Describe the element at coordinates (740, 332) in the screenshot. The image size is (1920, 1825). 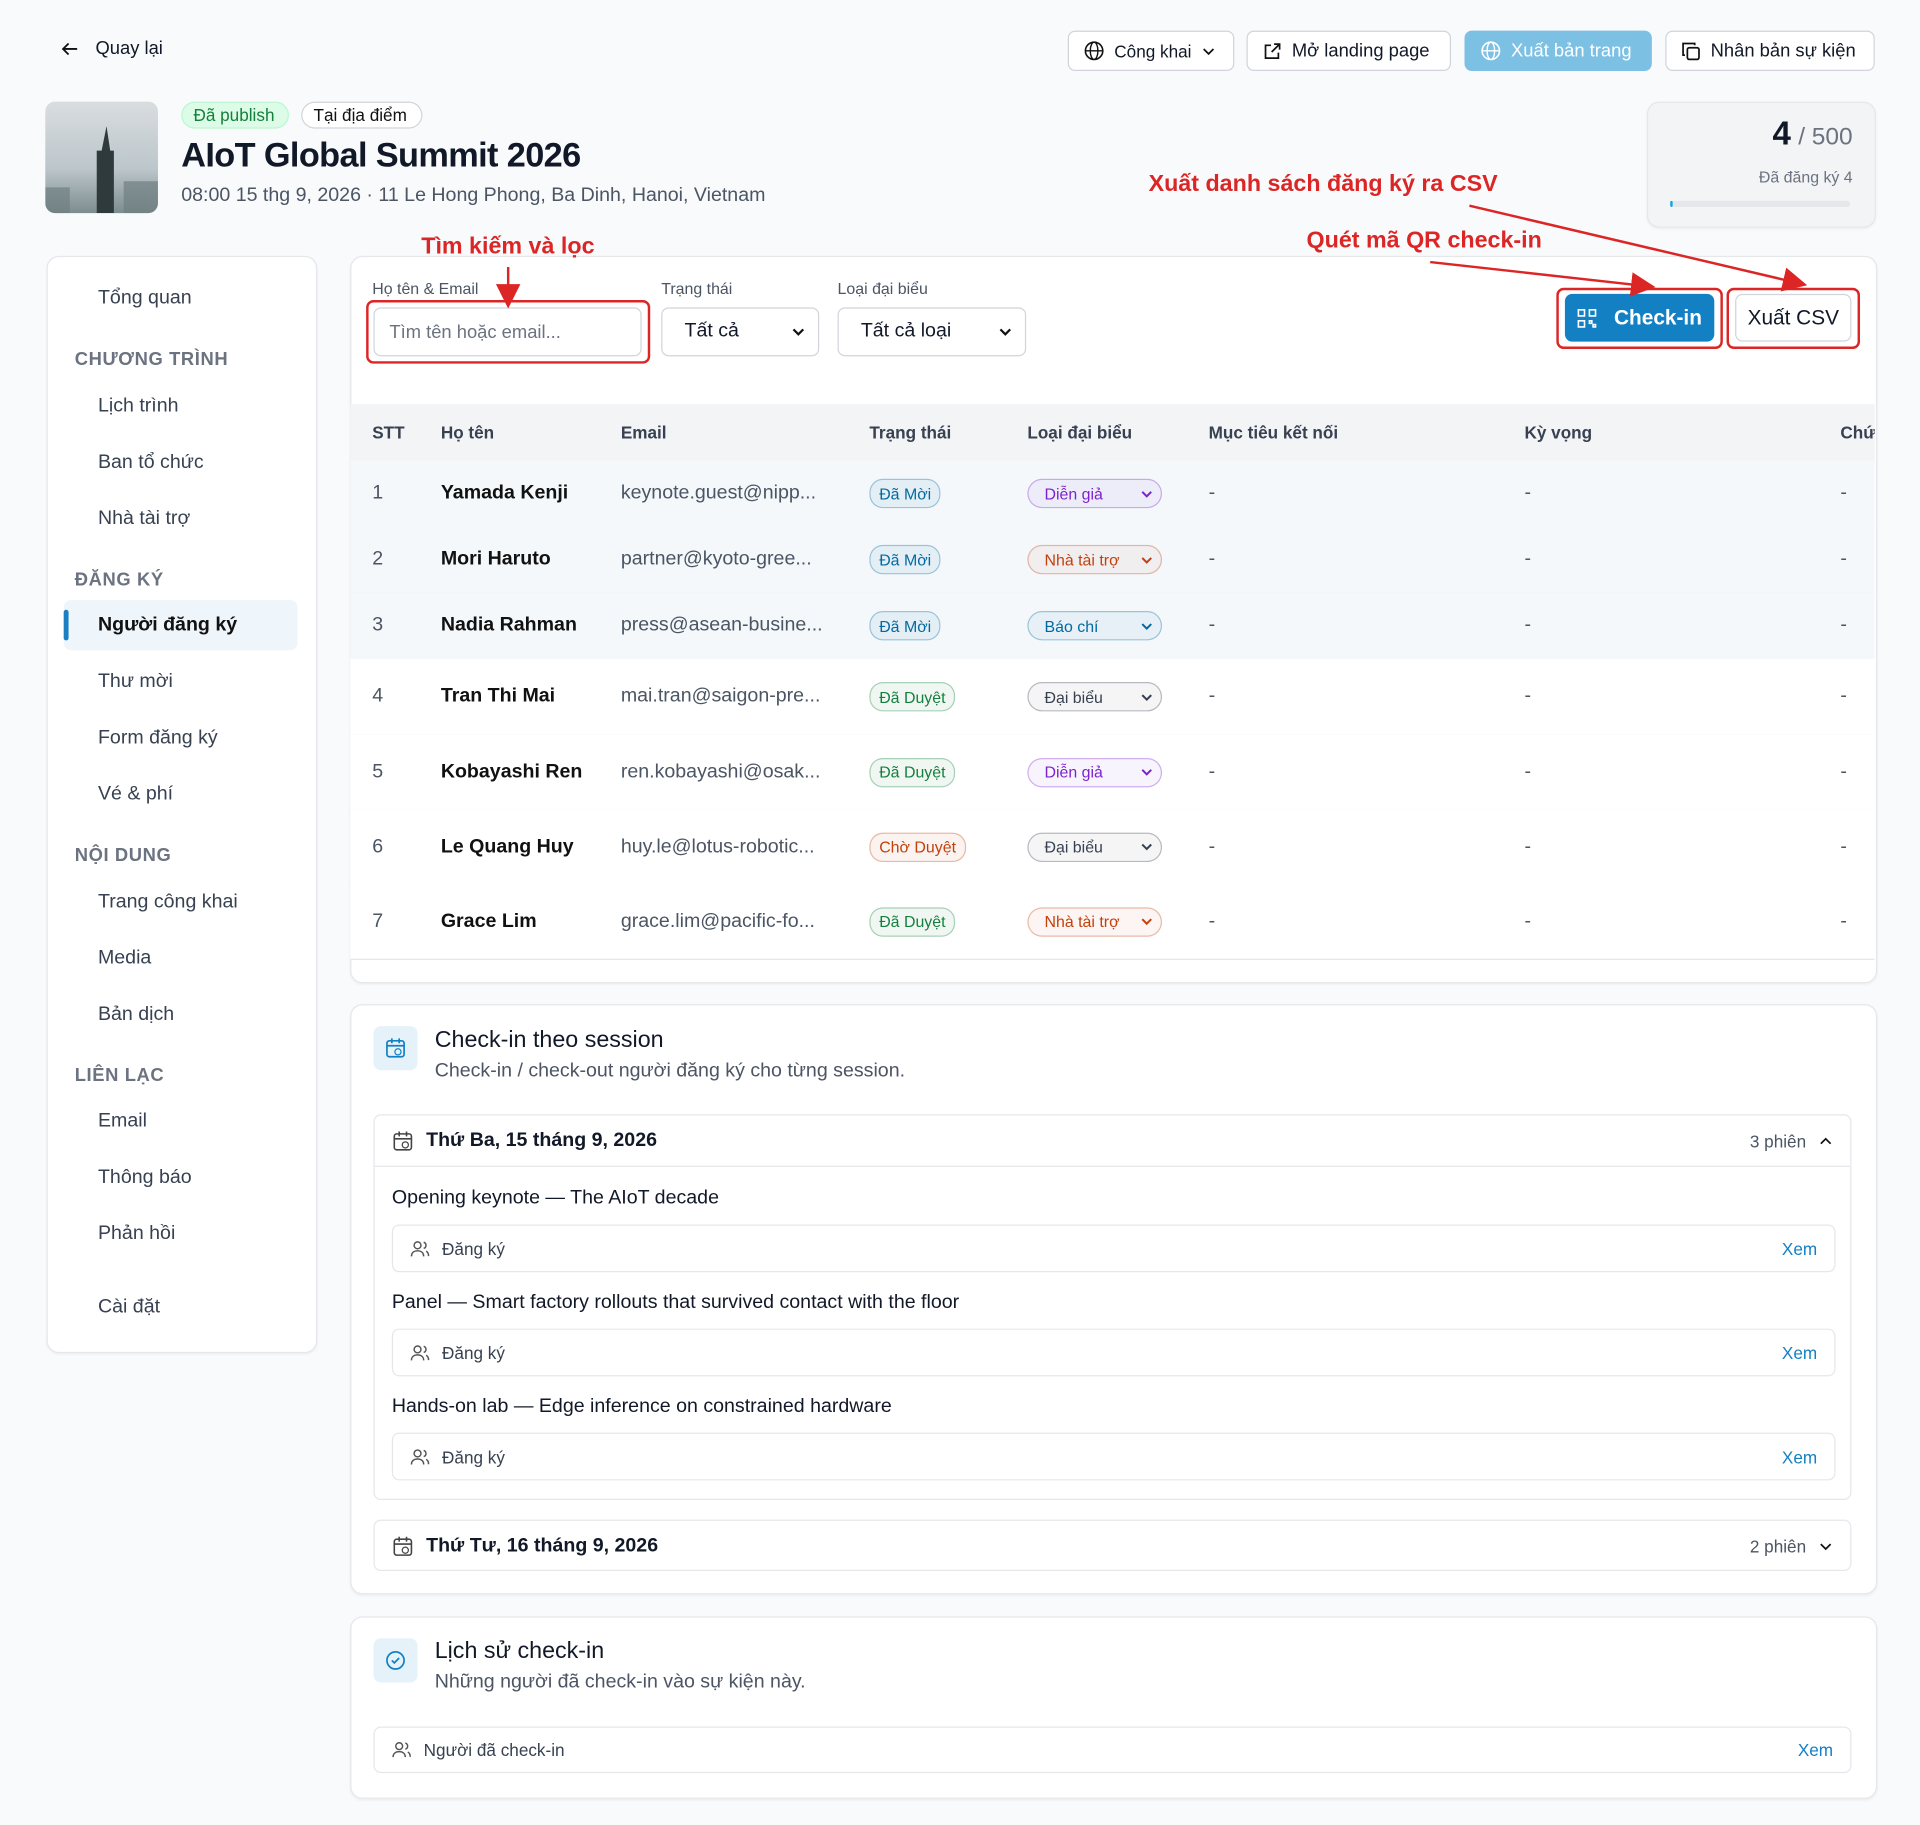
I see `status-select: Tất cả` at that location.